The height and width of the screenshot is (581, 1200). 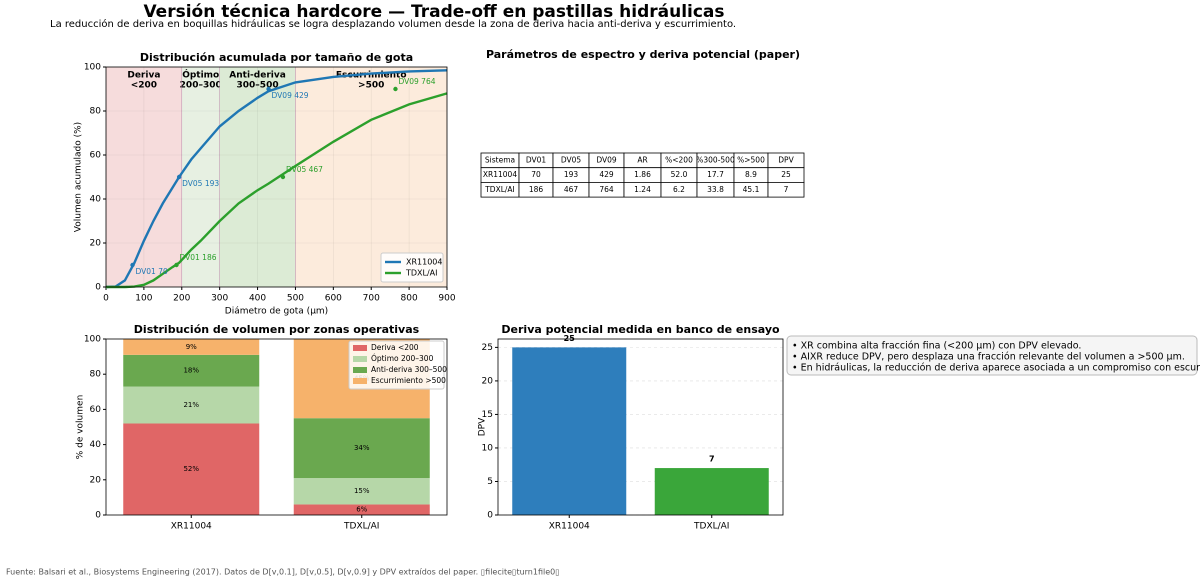 What do you see at coordinates (219, 299) in the screenshot?
I see `x-tick-label: 300` at bounding box center [219, 299].